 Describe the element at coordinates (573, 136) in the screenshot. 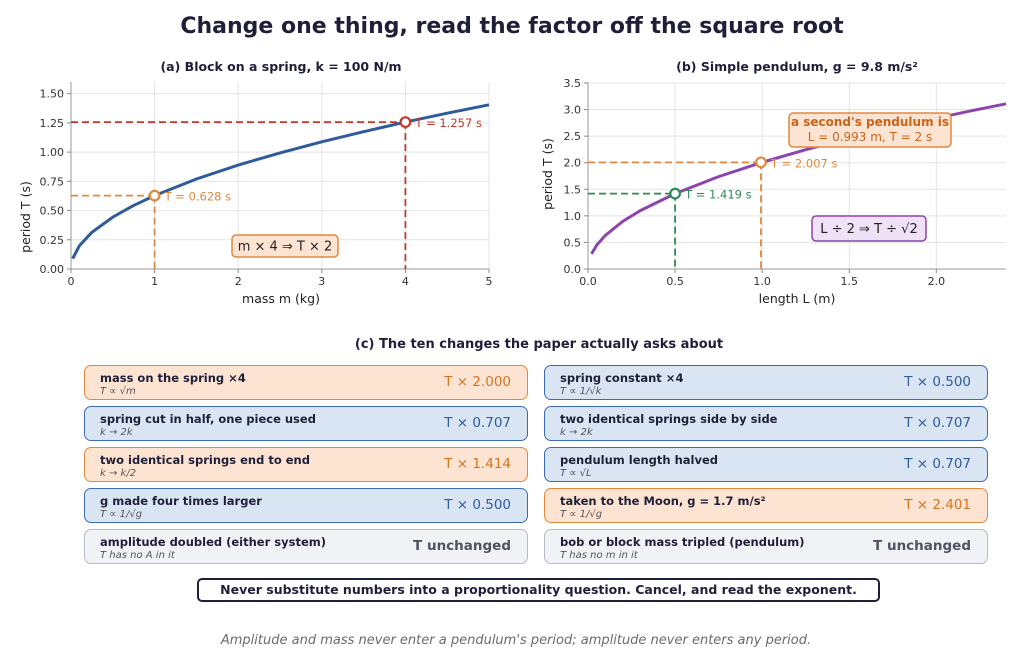

I see `y-tick-label: 2.5` at that location.